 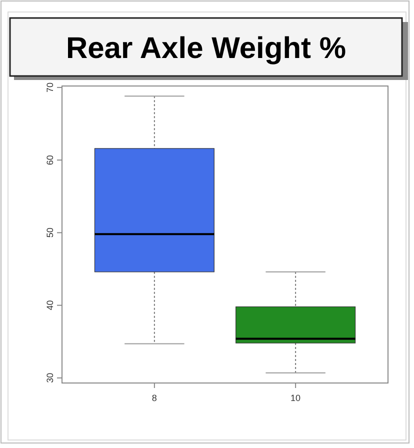 What do you see at coordinates (295, 398) in the screenshot?
I see `x-tick-label: 10` at bounding box center [295, 398].